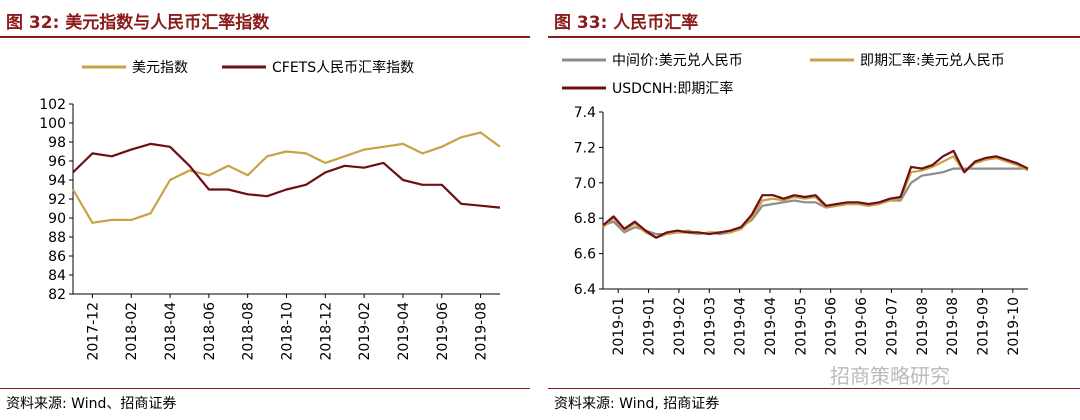  Describe the element at coordinates (57, 200) in the screenshot. I see `y-tick-label: 92` at that location.